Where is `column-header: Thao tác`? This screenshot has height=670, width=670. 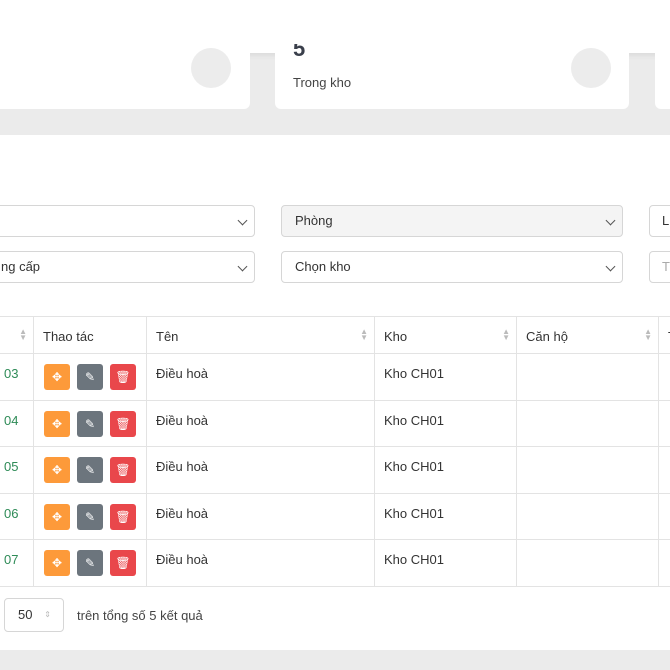
column-header: Thao tác is located at coordinates (90, 335).